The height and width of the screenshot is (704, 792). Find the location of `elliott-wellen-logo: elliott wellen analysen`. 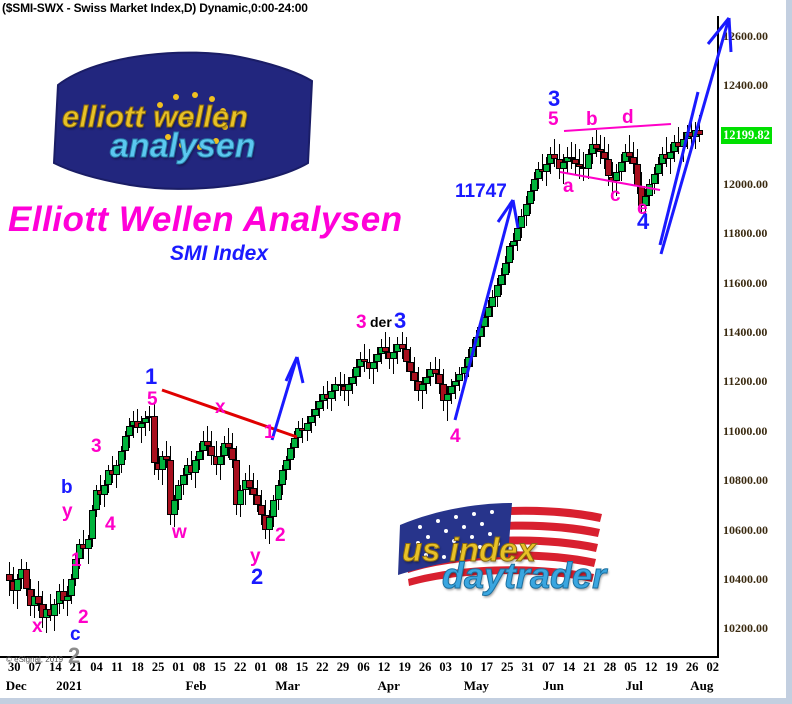

elliott-wellen-logo: elliott wellen analysen is located at coordinates (182, 120).